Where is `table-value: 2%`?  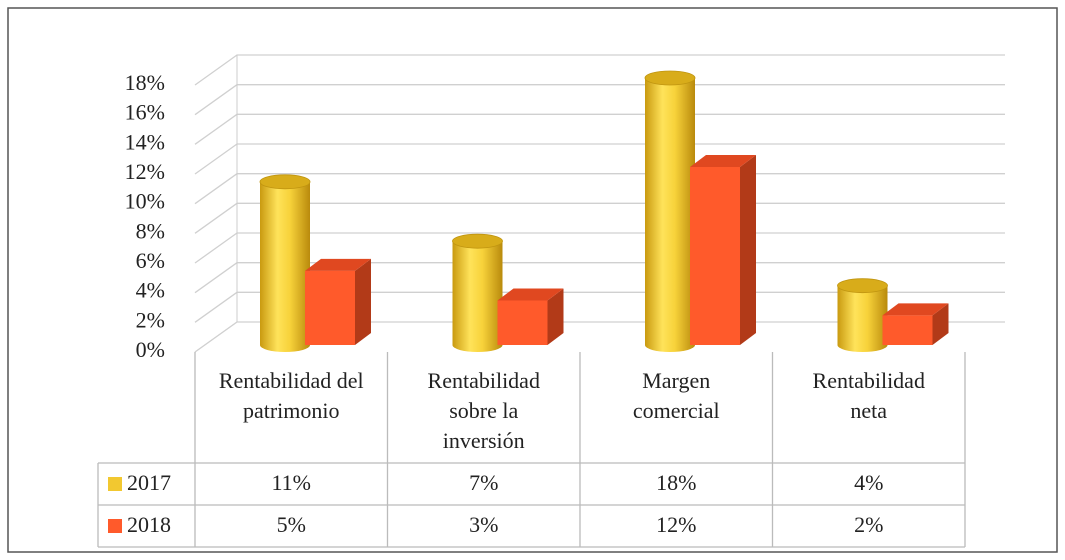
table-value: 2% is located at coordinates (868, 524).